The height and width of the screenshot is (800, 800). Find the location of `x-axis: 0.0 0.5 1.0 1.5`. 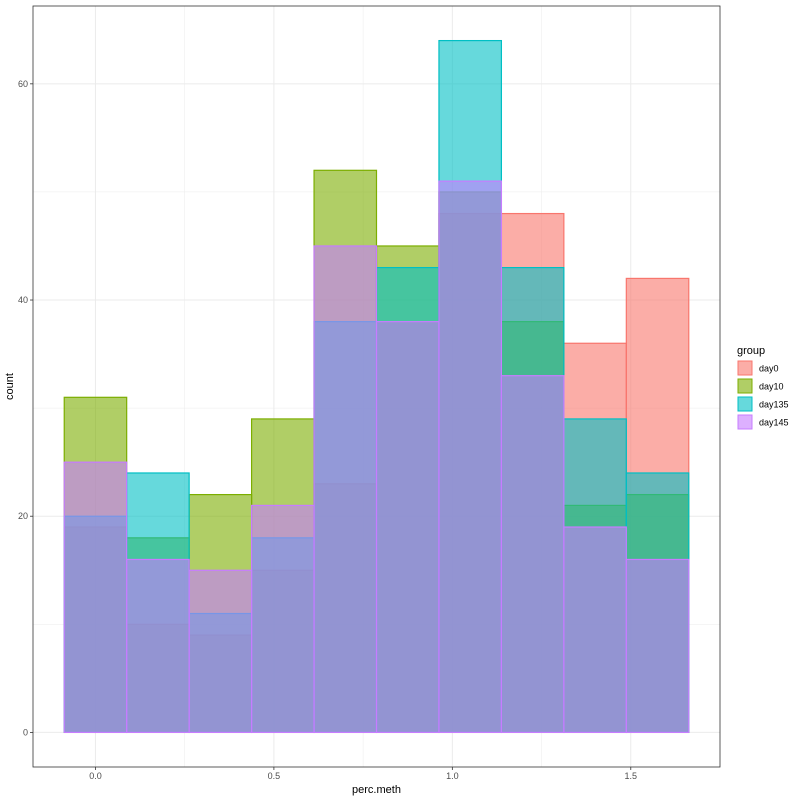

x-axis: 0.0 0.5 1.0 1.5 is located at coordinates (363, 774).